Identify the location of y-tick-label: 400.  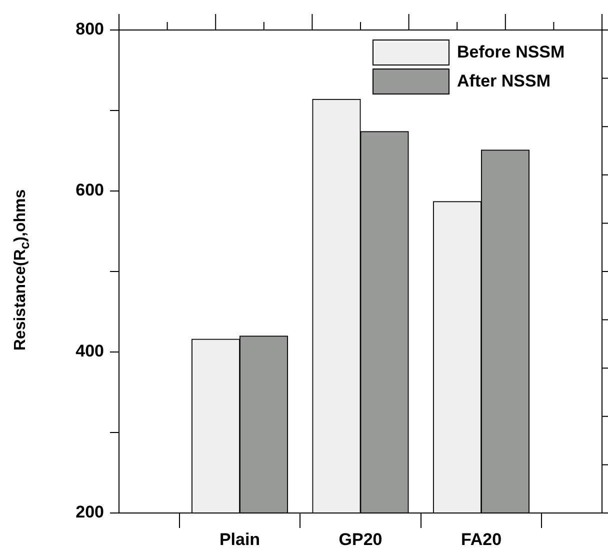
(90, 351).